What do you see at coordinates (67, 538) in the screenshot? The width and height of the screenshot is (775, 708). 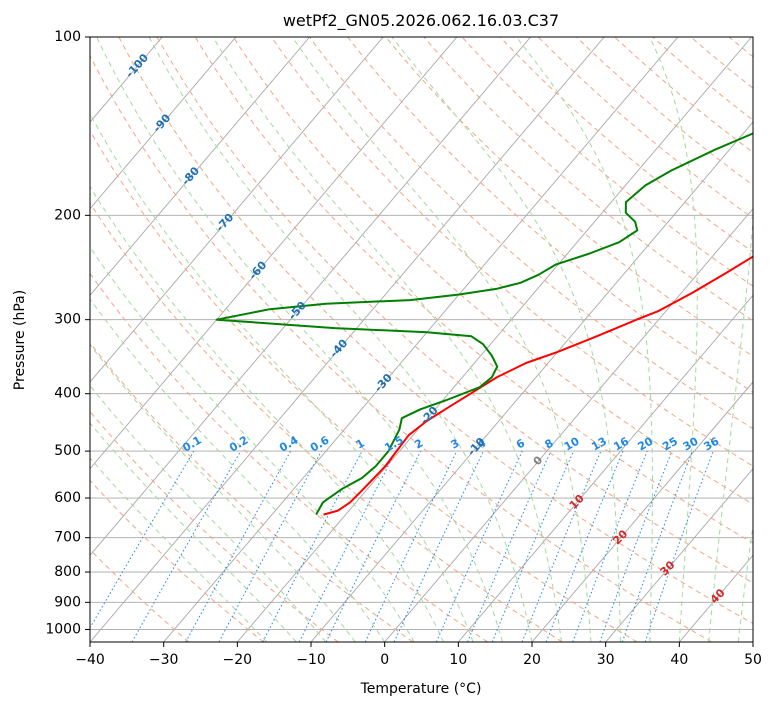 I see `y-tick-label: 700` at bounding box center [67, 538].